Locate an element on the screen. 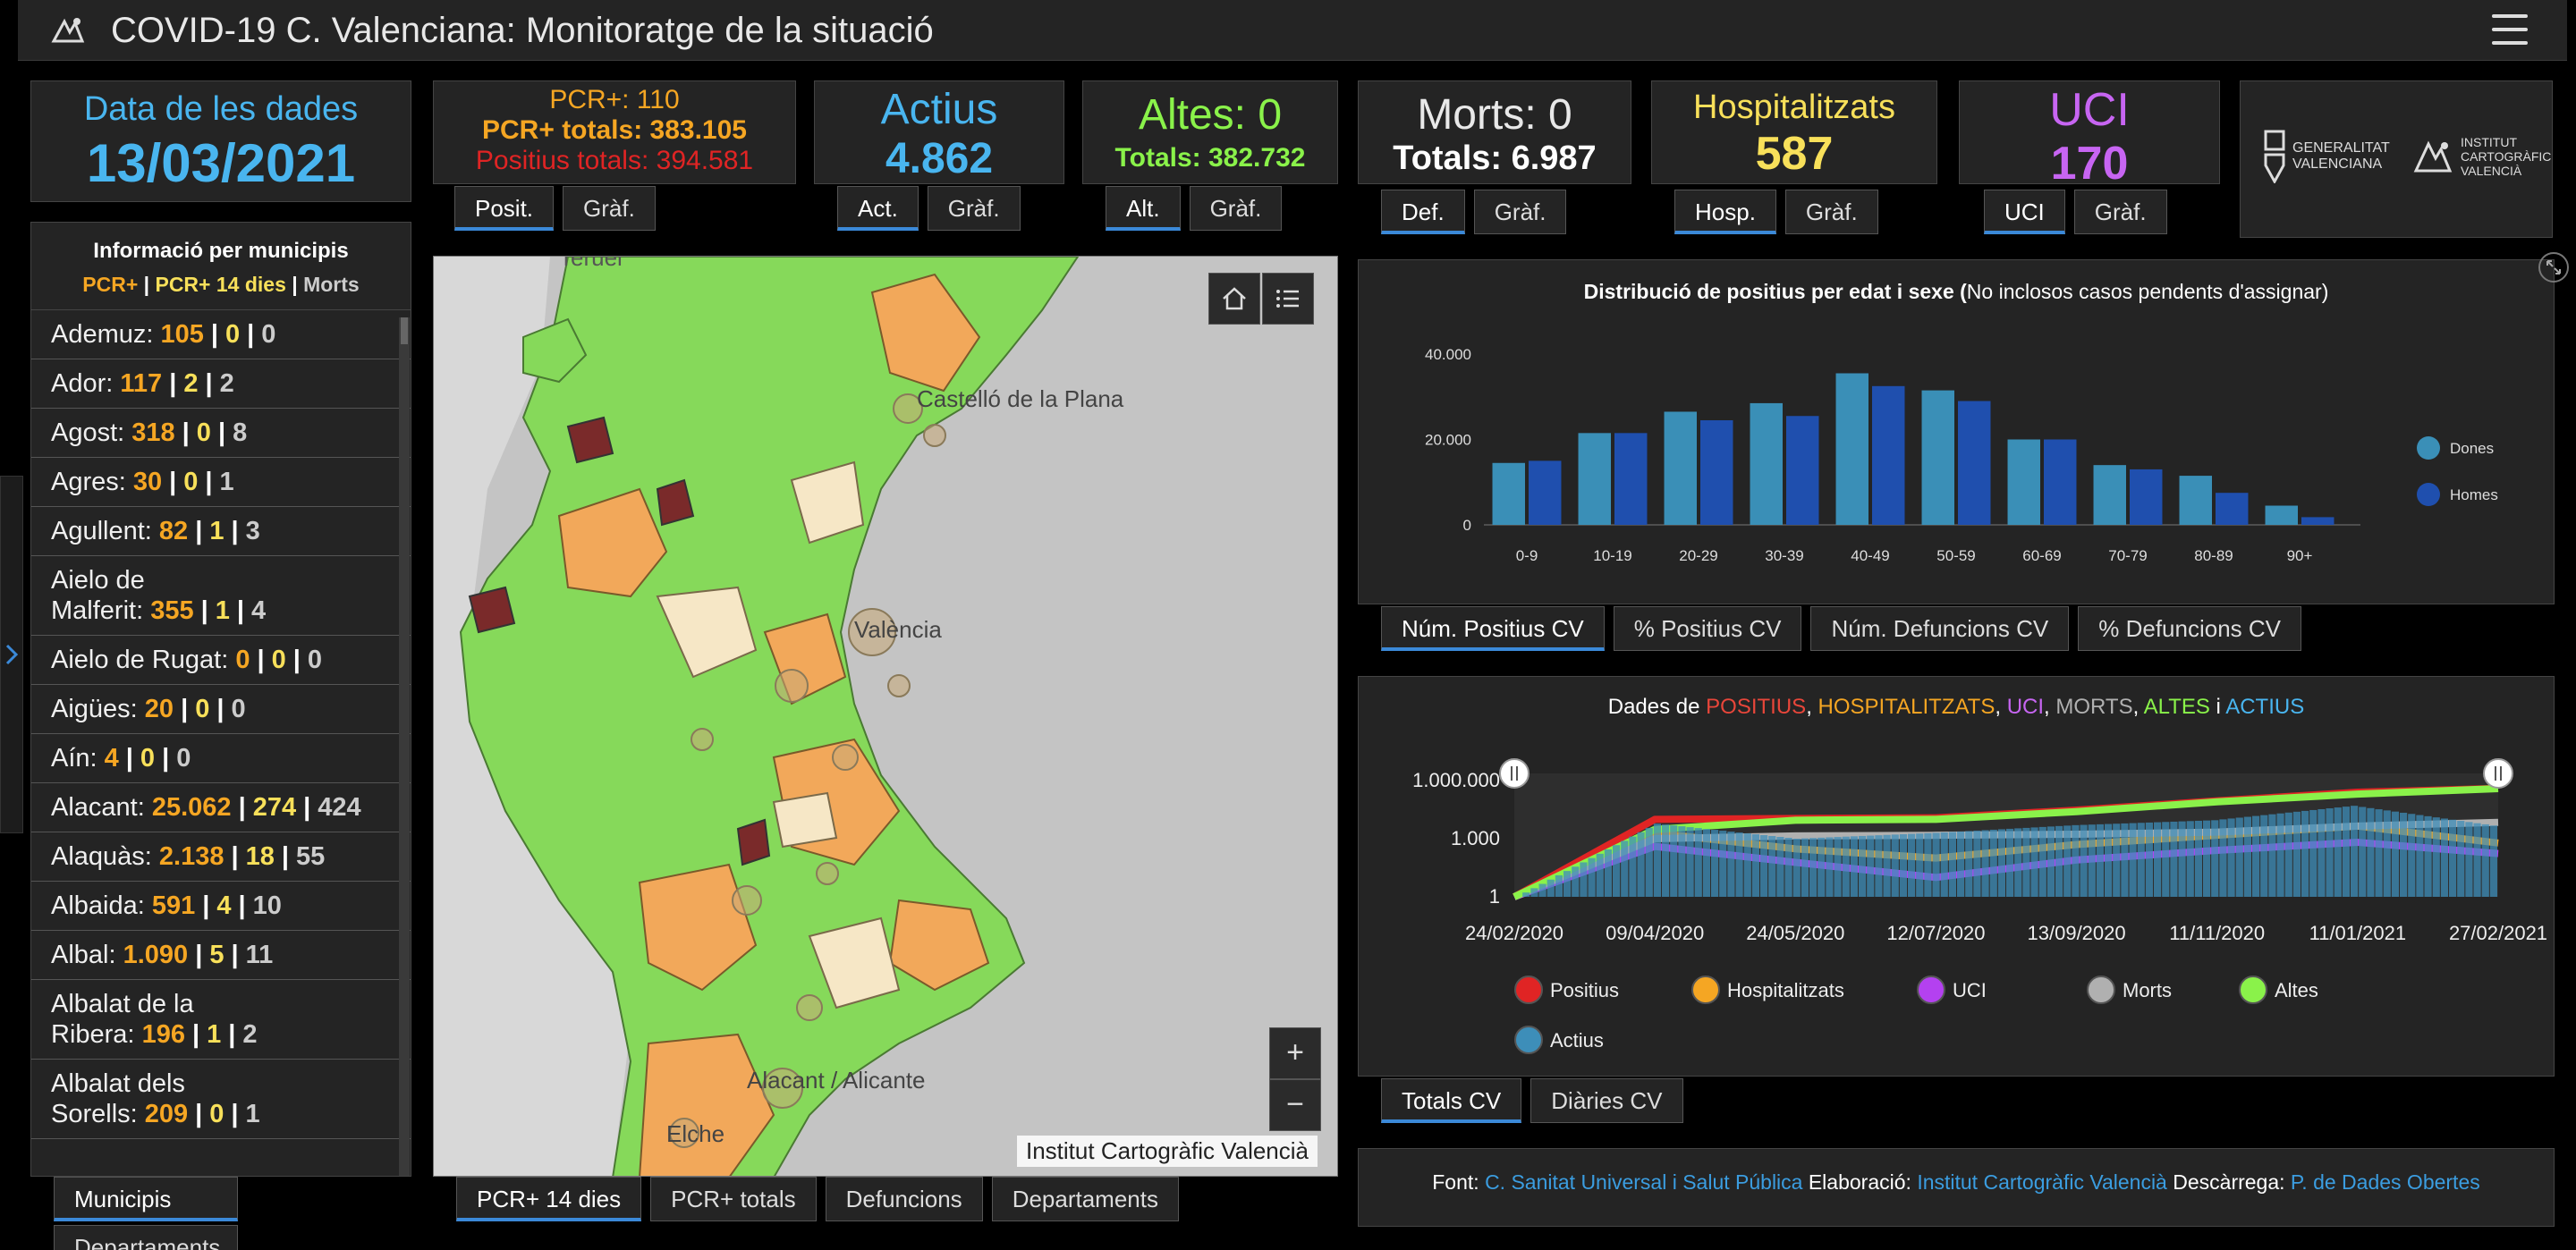 The image size is (2576, 1250). municipality-row: Albal: 1.090 | 5 | 11 is located at coordinates (221, 955).